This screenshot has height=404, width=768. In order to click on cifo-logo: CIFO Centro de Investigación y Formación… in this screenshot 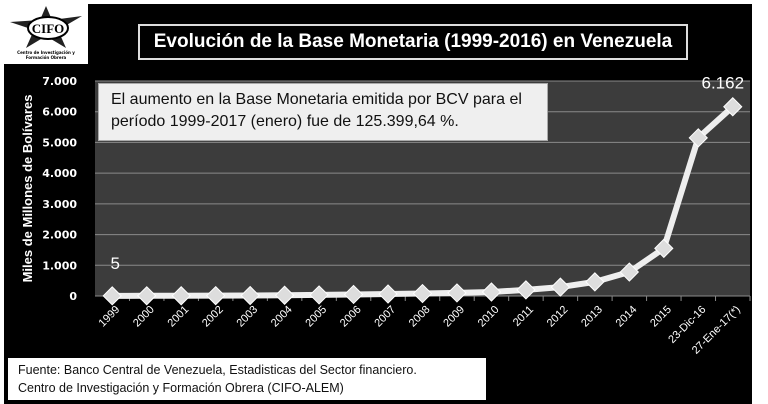, I will do `click(46, 34)`.